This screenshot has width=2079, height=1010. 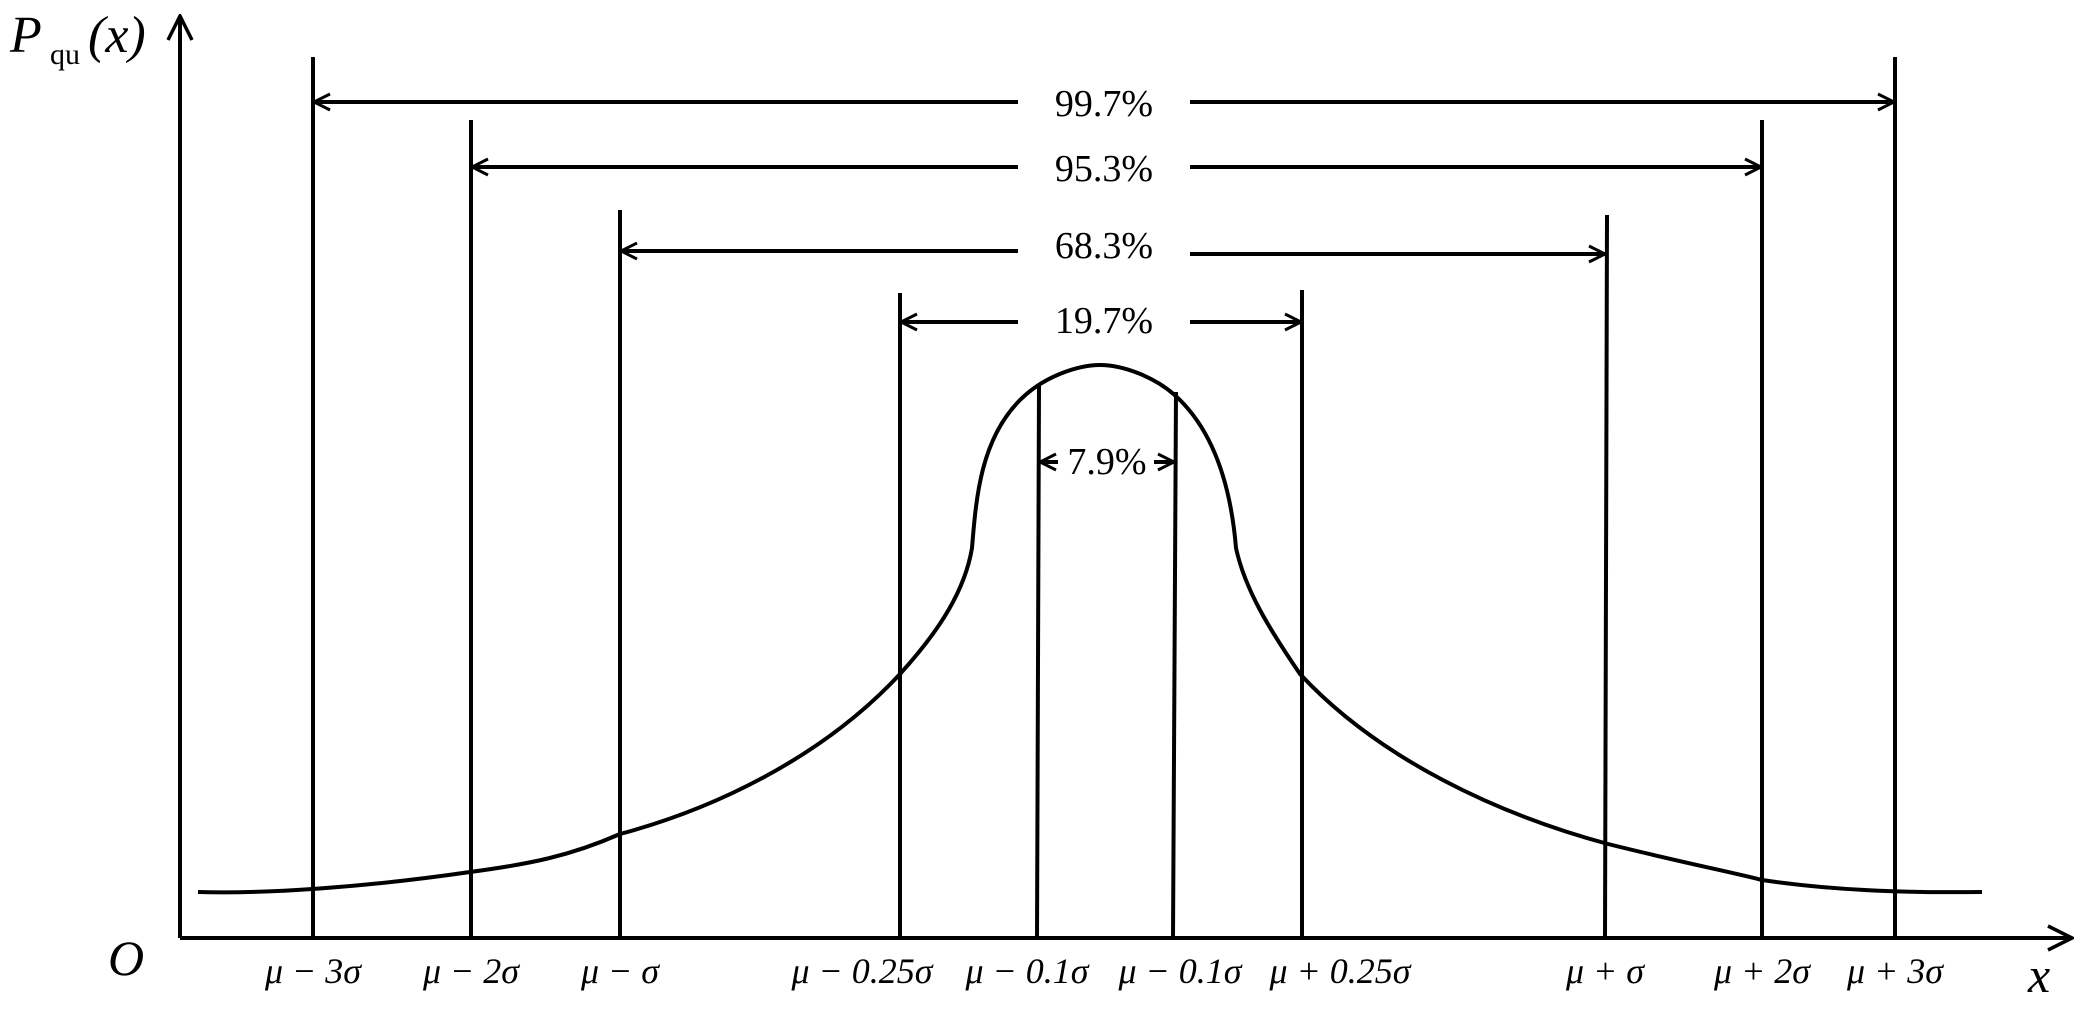 I want to click on origin-label: O, so click(x=126, y=958).